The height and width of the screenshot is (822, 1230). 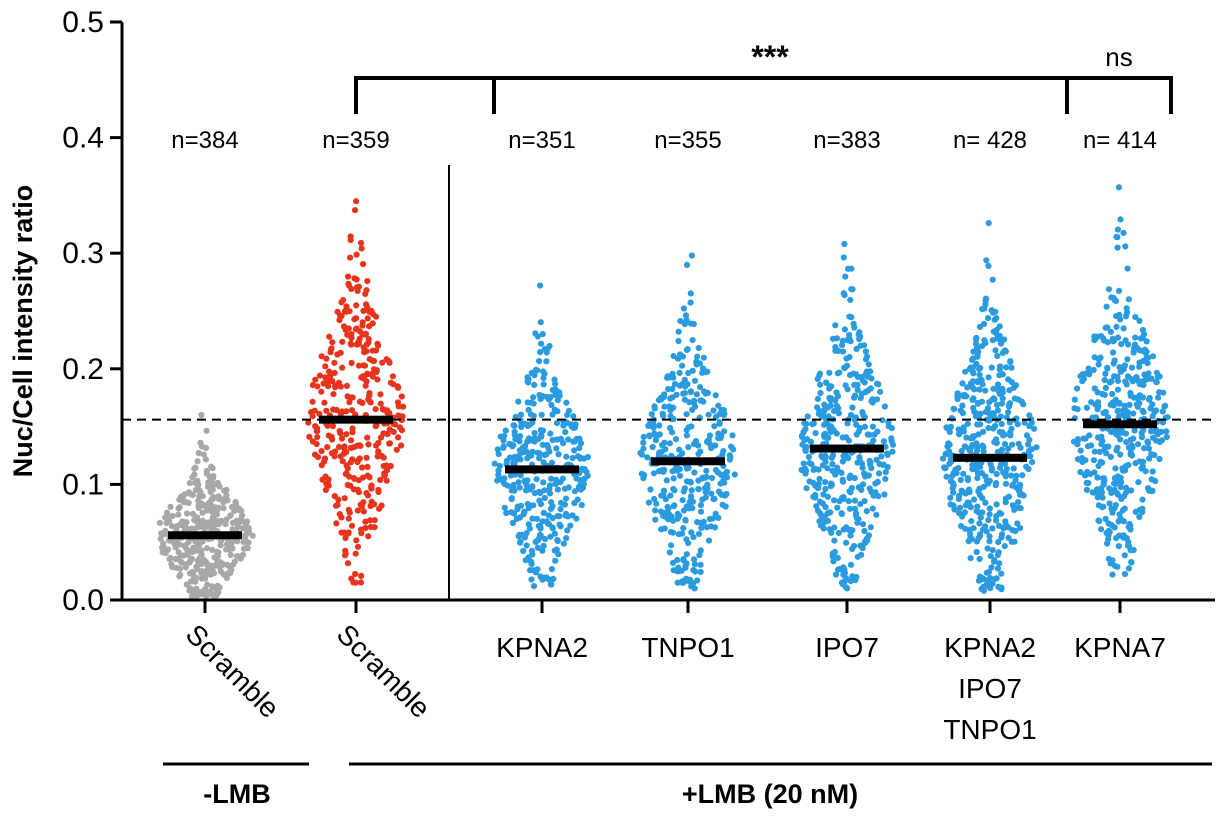 What do you see at coordinates (83, 22) in the screenshot?
I see `y-tick-label: 0.5` at bounding box center [83, 22].